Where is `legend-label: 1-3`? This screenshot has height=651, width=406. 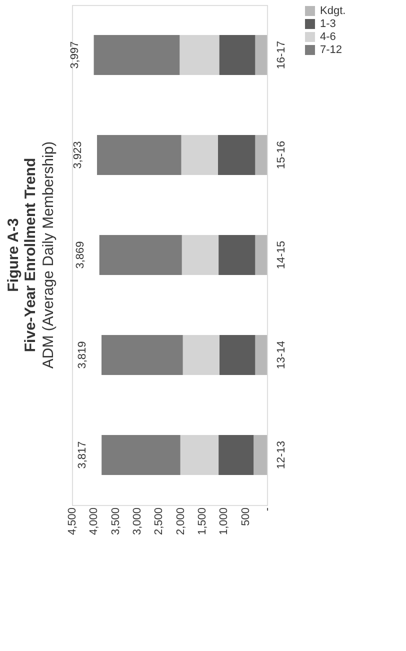 legend-label: 1-3 is located at coordinates (328, 24).